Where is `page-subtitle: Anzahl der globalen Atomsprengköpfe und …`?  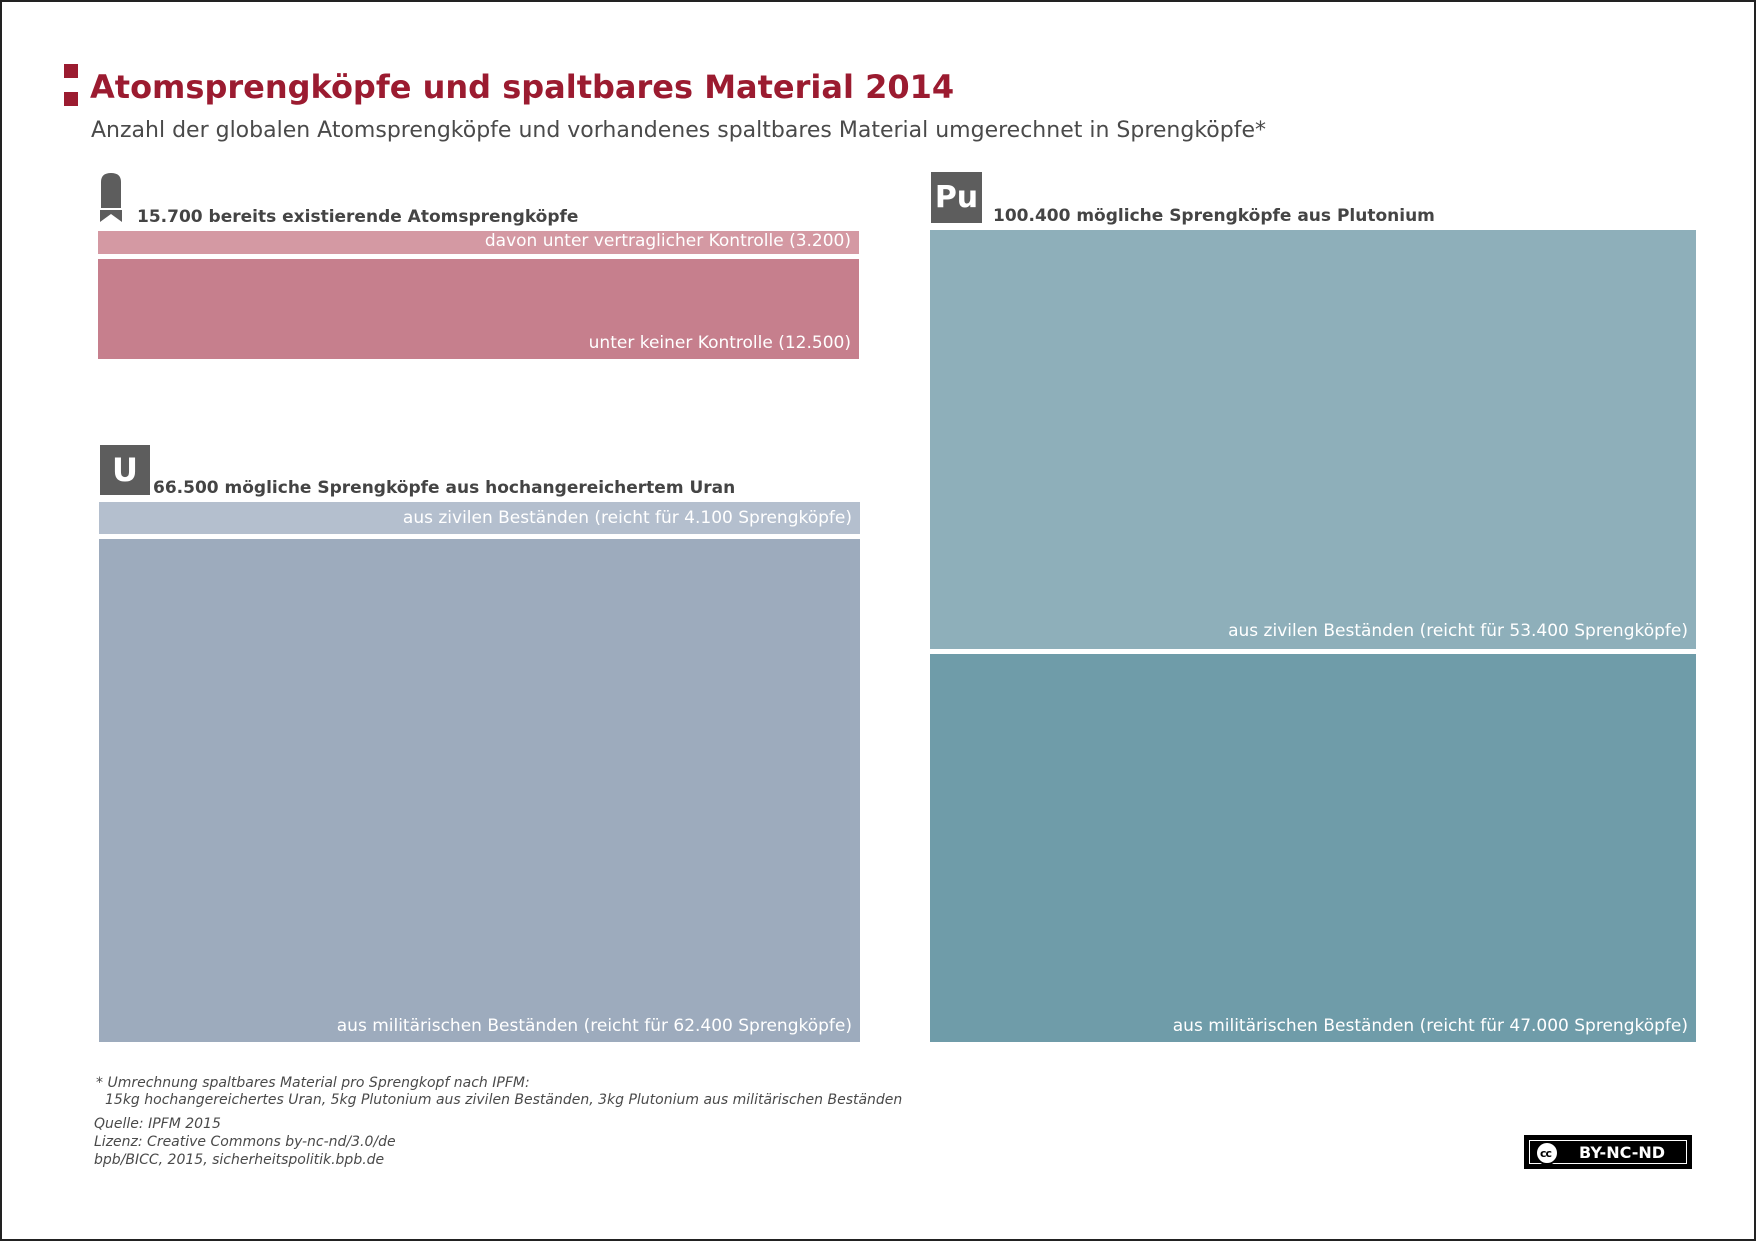 page-subtitle: Anzahl der globalen Atomsprengköpfe und … is located at coordinates (678, 130).